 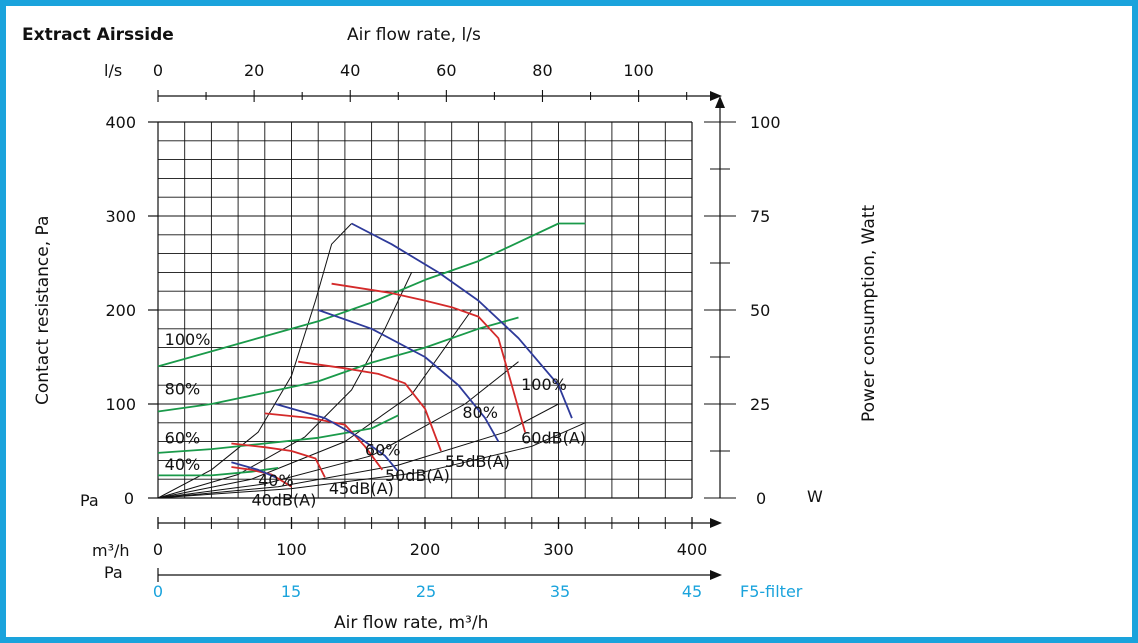 I want to click on bottom-axis-tick-label: 400, so click(x=692, y=549).